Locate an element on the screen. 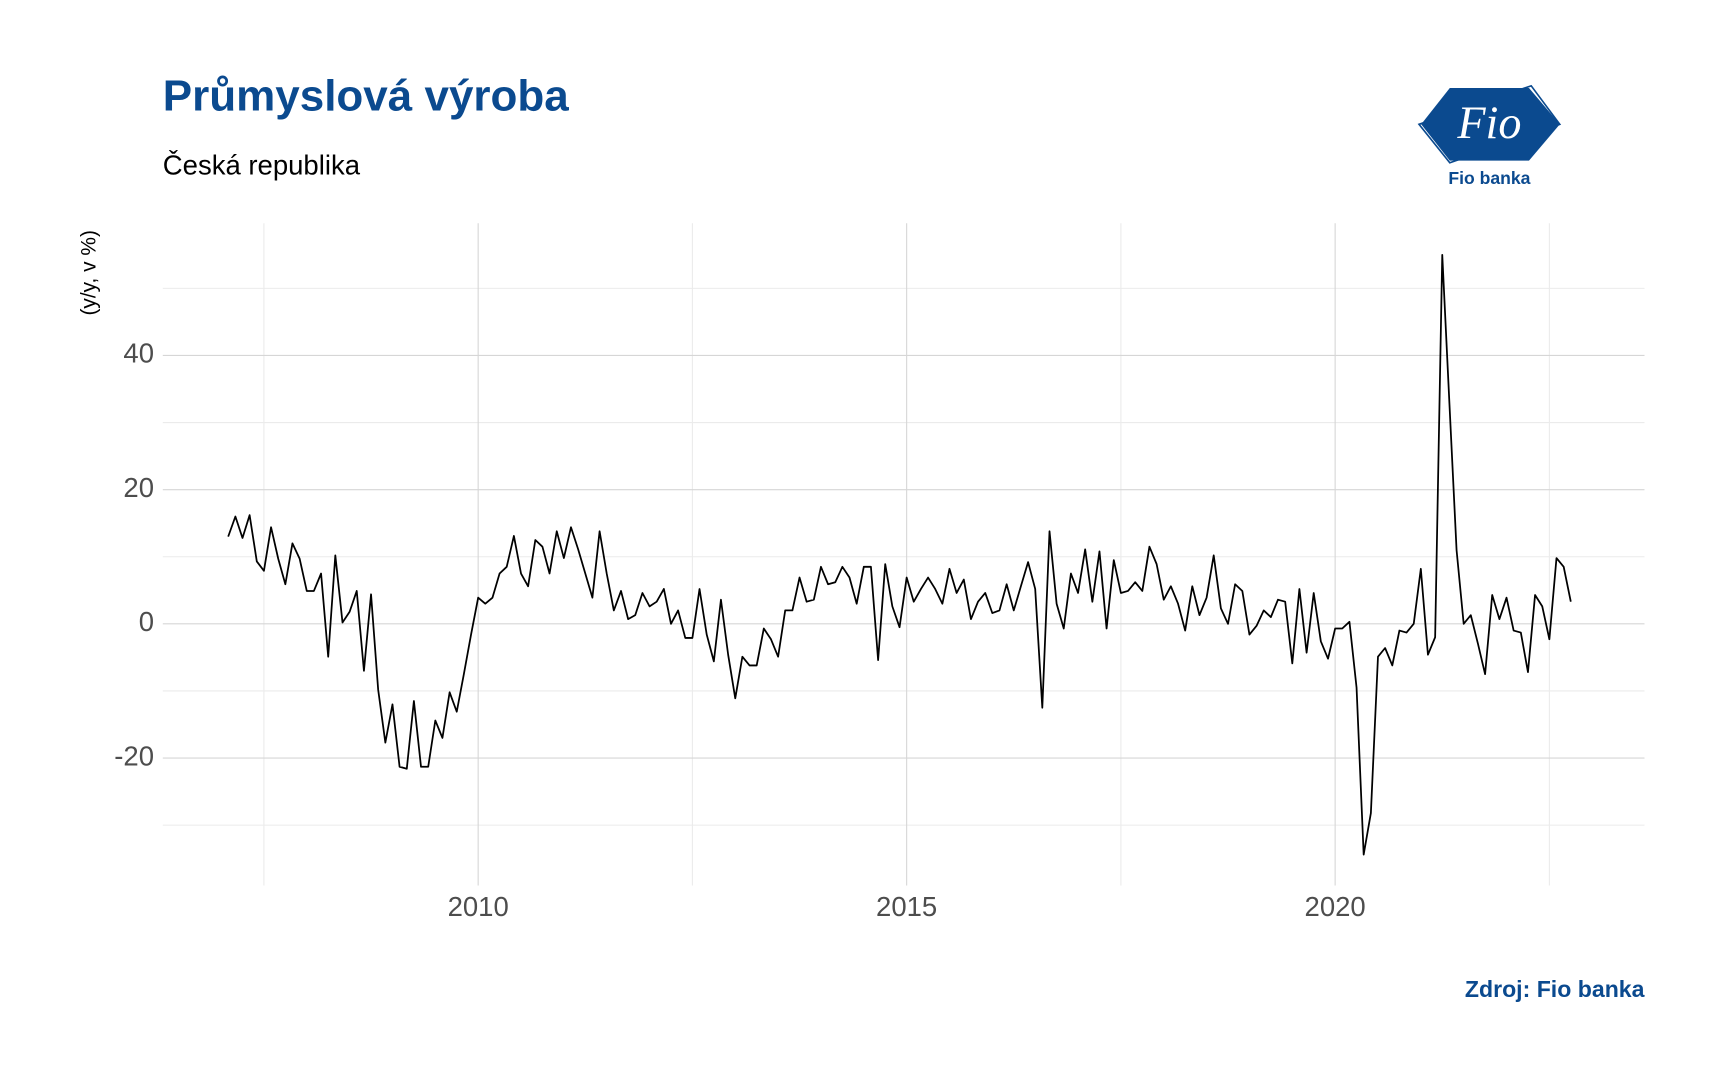  logo-text: Fio is located at coordinates (1488, 122).